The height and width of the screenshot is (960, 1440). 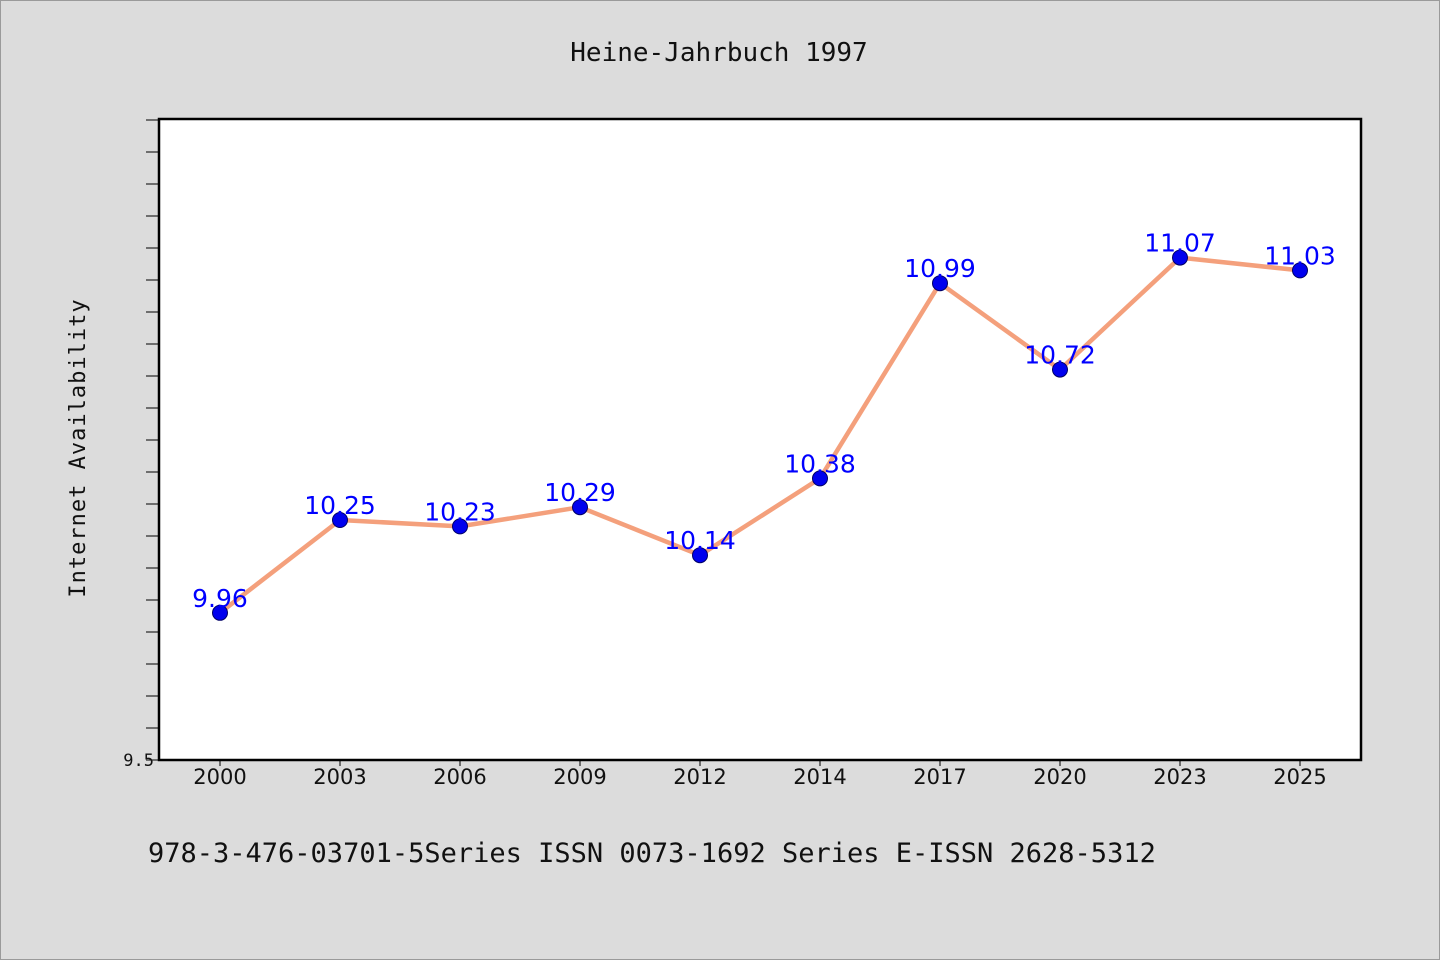 I want to click on data-label: 10.23, so click(x=460, y=511).